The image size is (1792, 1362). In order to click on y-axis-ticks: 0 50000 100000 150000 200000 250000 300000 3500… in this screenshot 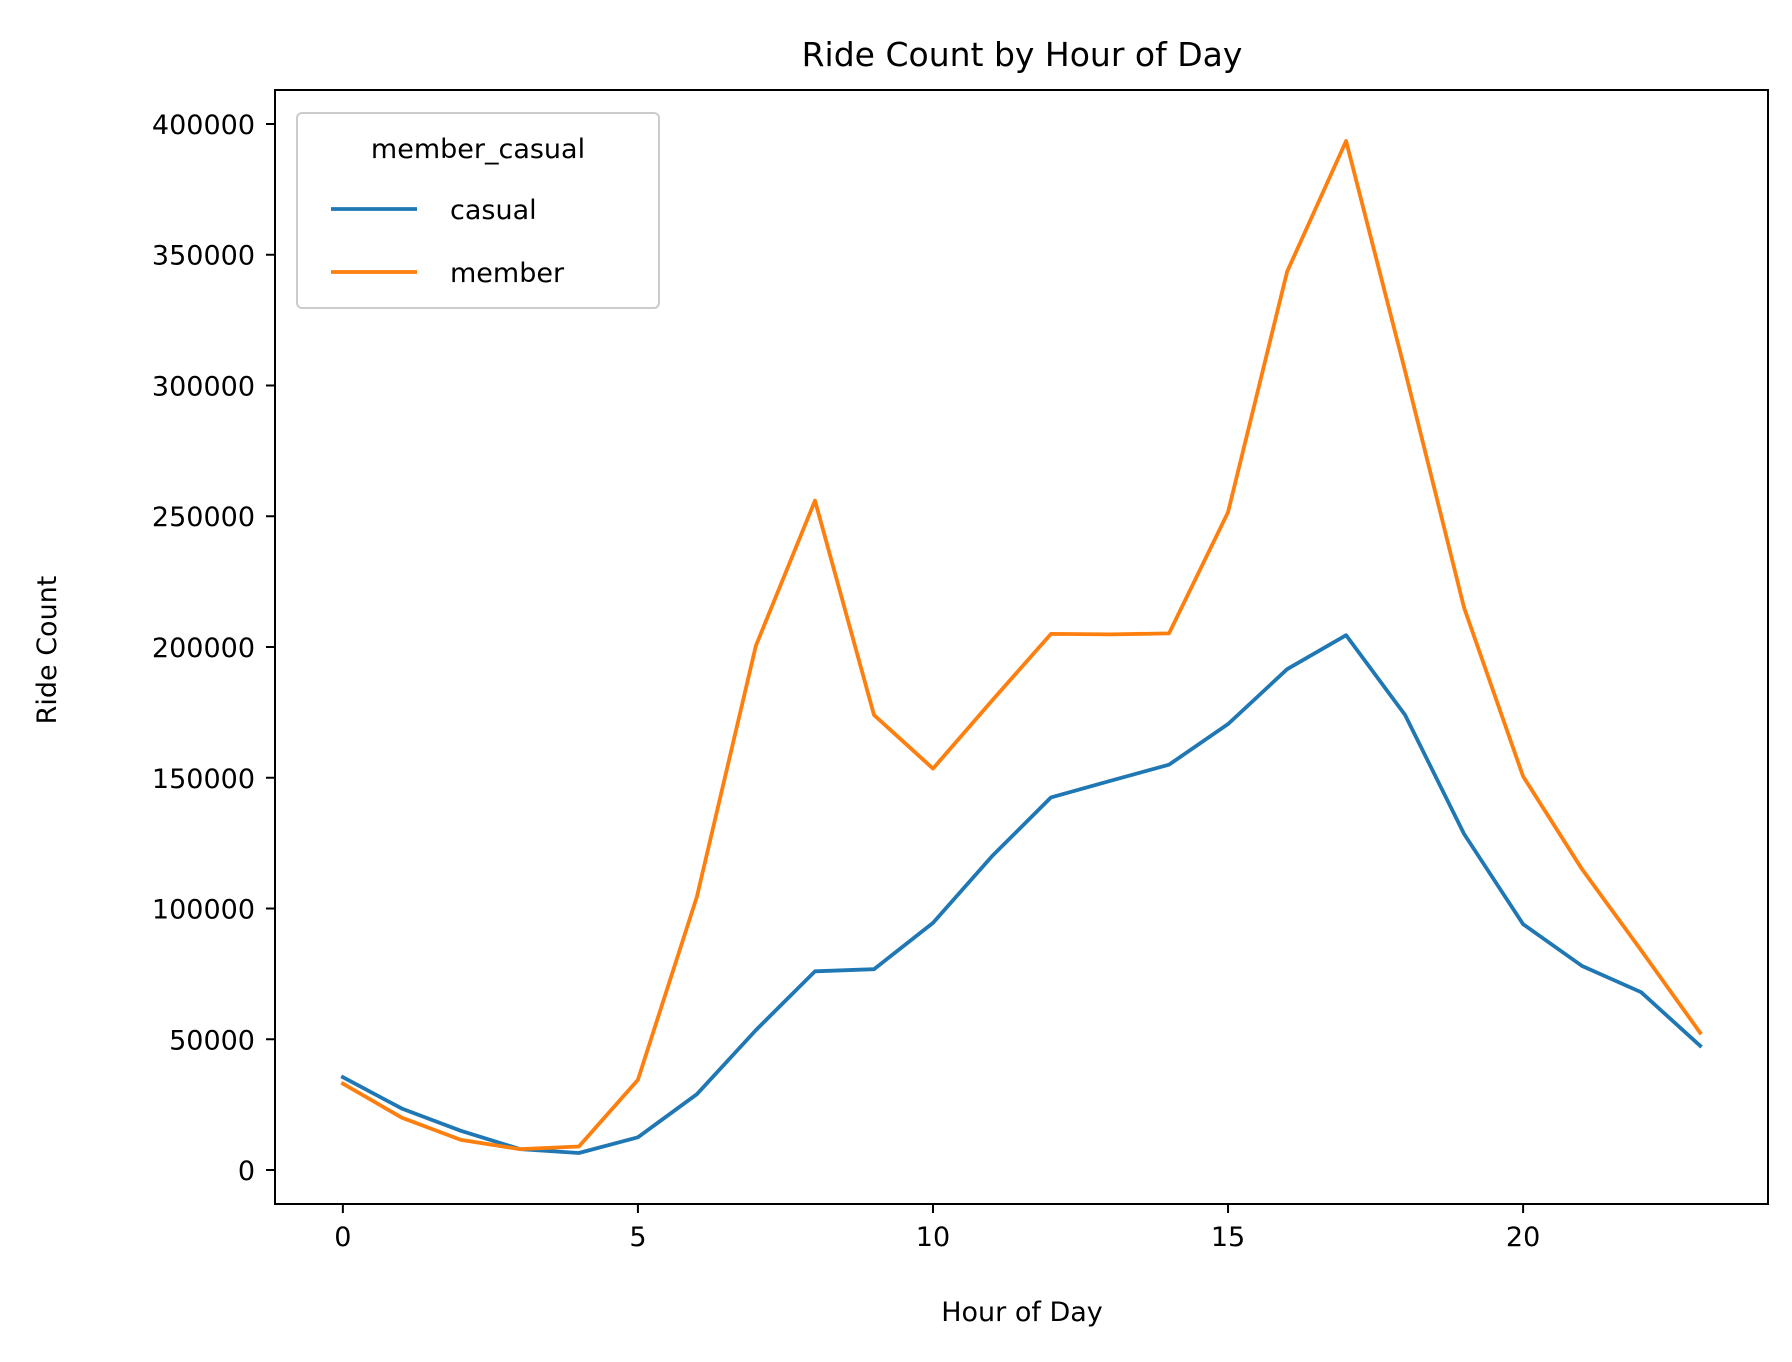, I will do `click(213, 648)`.